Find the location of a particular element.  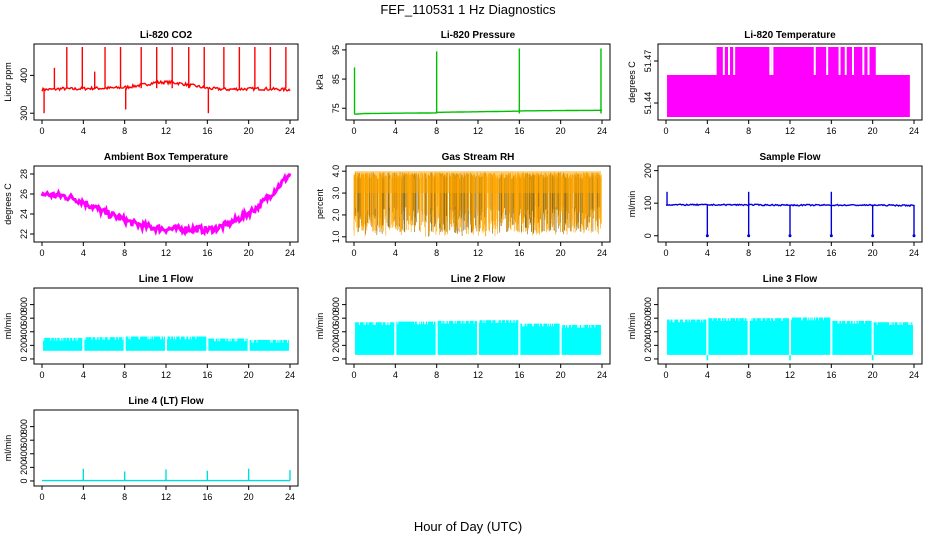

y-tick-label: 24 is located at coordinates (24, 214).